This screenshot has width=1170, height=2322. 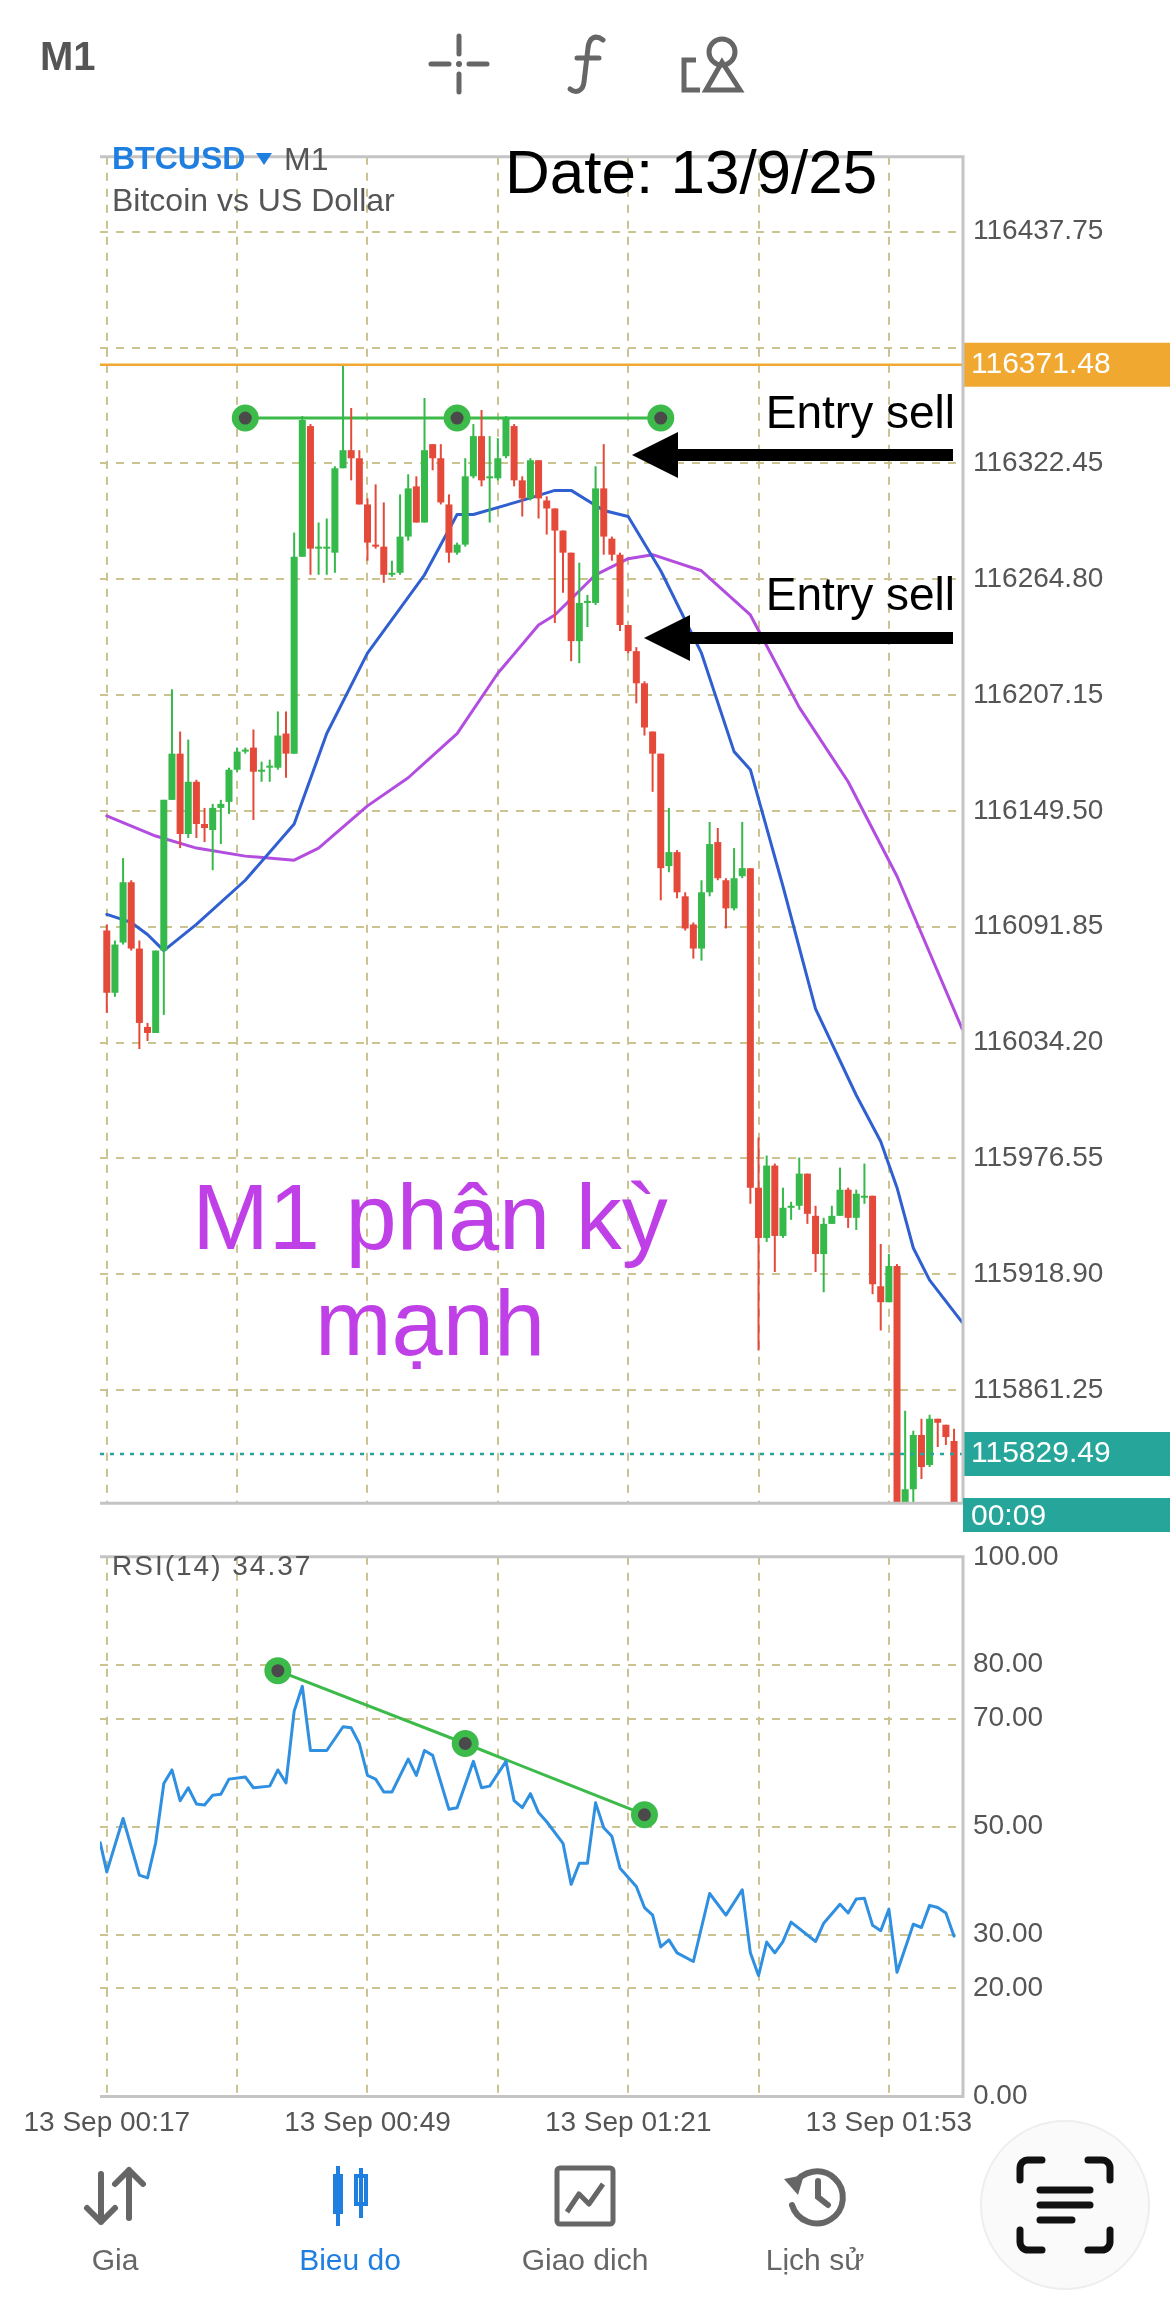 What do you see at coordinates (1000, 2095) in the screenshot?
I see `y-tick-label: 0.00` at bounding box center [1000, 2095].